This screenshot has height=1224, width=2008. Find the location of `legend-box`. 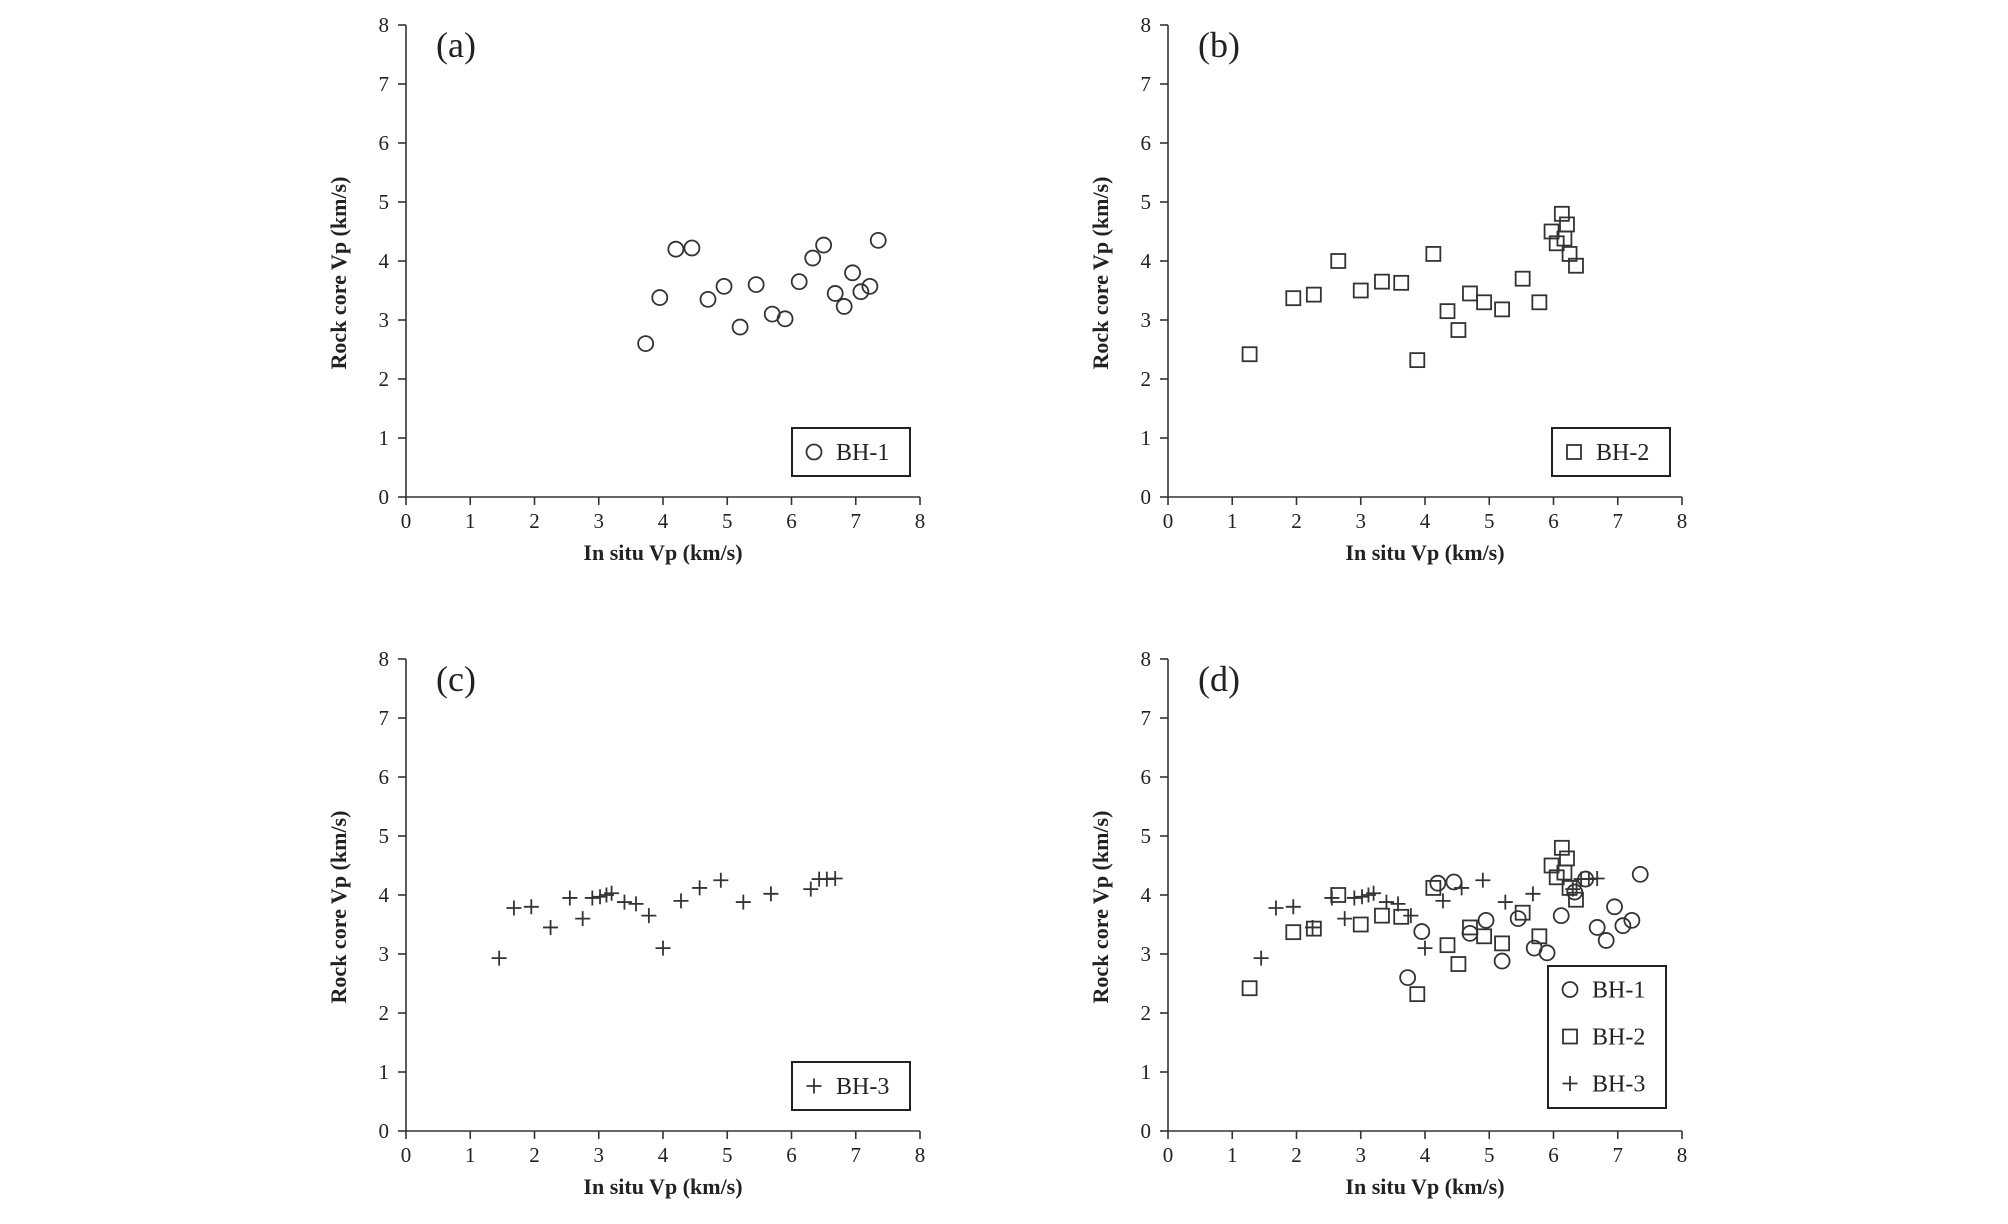

legend-box is located at coordinates (851, 452).